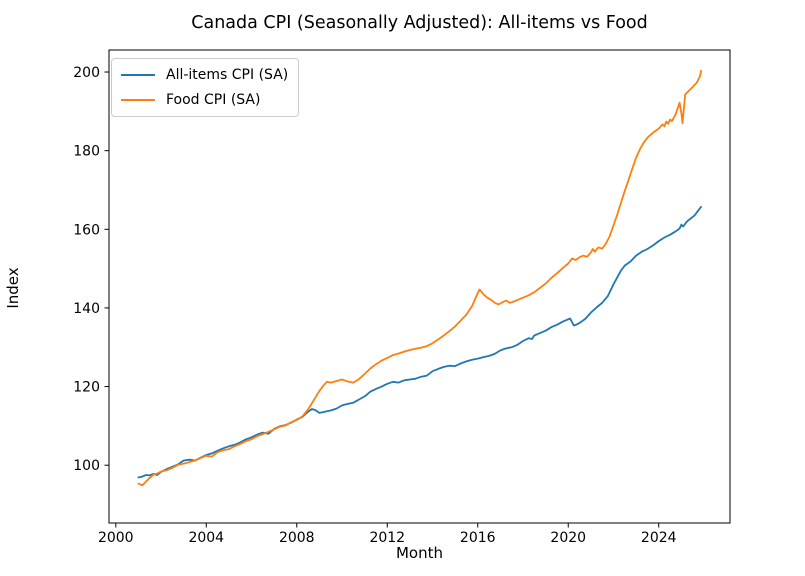 The image size is (805, 576). I want to click on y-tick-label: 160, so click(86, 230).